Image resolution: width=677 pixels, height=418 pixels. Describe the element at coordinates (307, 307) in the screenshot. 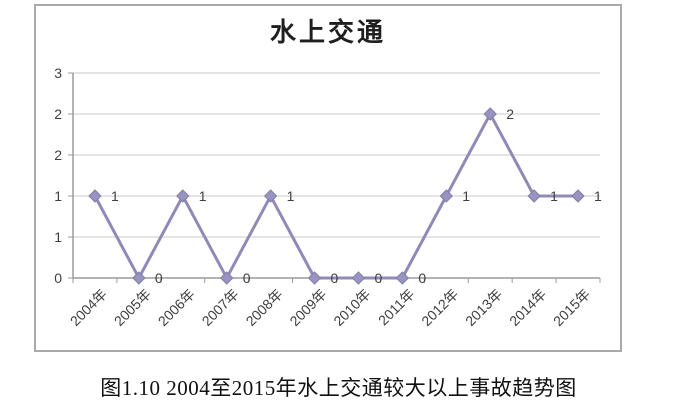

I see `x-tick-label: 2009年` at that location.